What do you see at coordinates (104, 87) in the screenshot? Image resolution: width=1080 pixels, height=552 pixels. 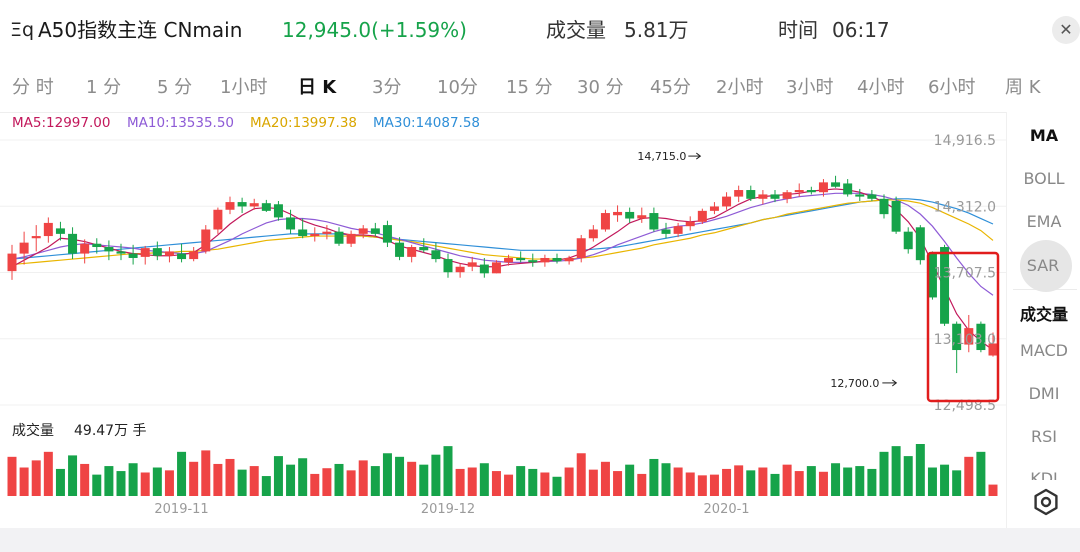 I see `tab-1min: 1 分` at bounding box center [104, 87].